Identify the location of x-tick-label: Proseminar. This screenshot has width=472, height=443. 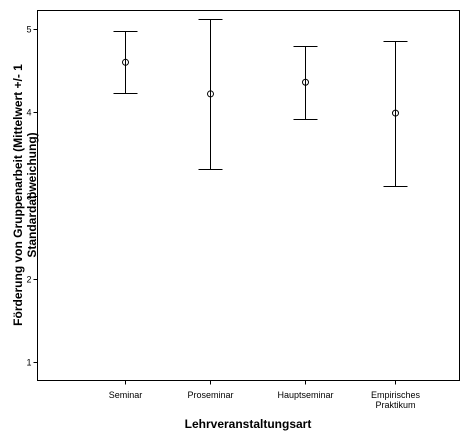
(210, 395).